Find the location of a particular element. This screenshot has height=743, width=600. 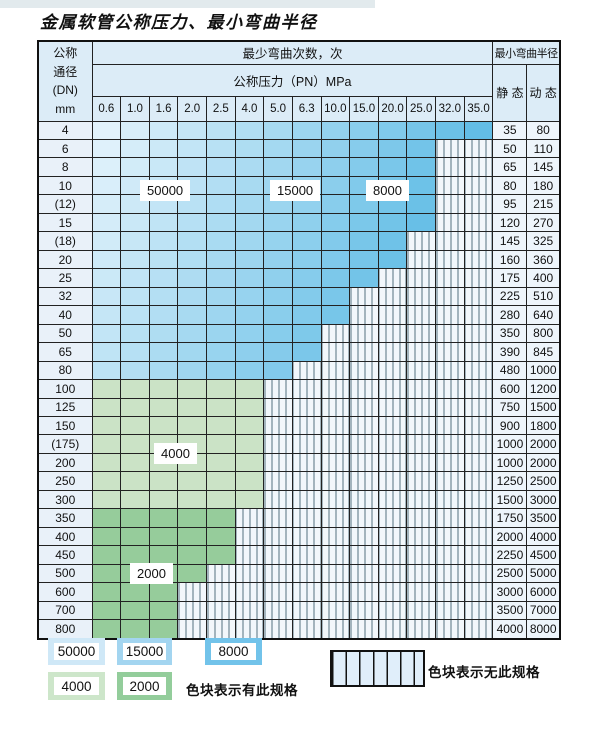

dn-cell: (175) is located at coordinates (65, 444).